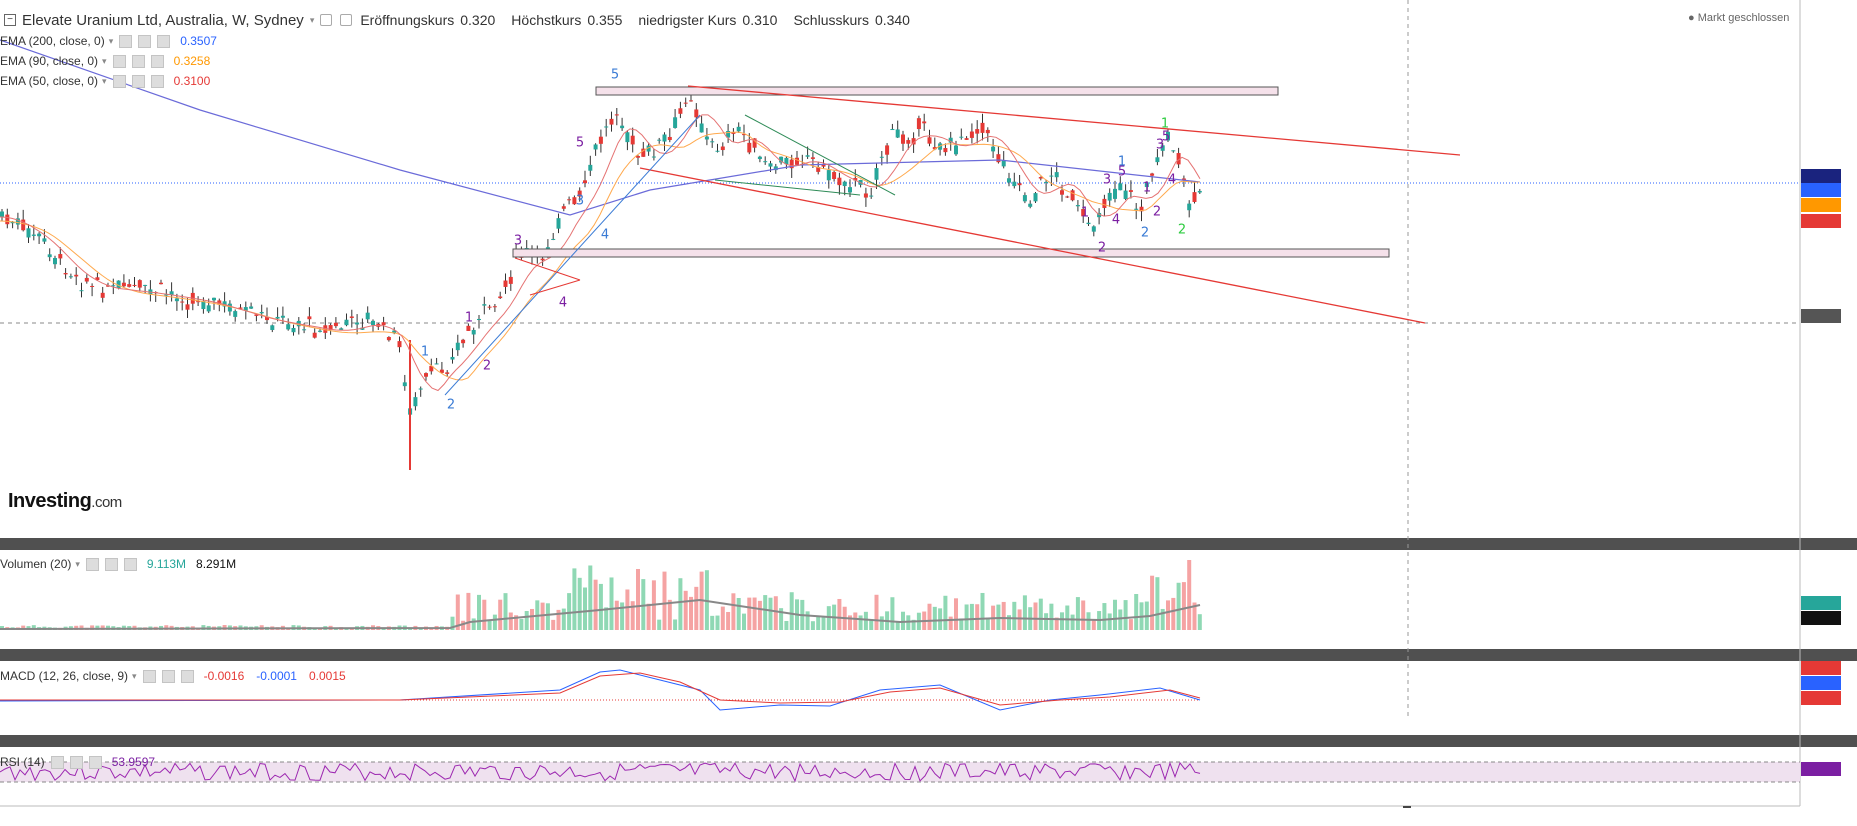 The height and width of the screenshot is (826, 1857). Describe the element at coordinates (892, 20) in the screenshot. I see `close-value: 0.340` at that location.